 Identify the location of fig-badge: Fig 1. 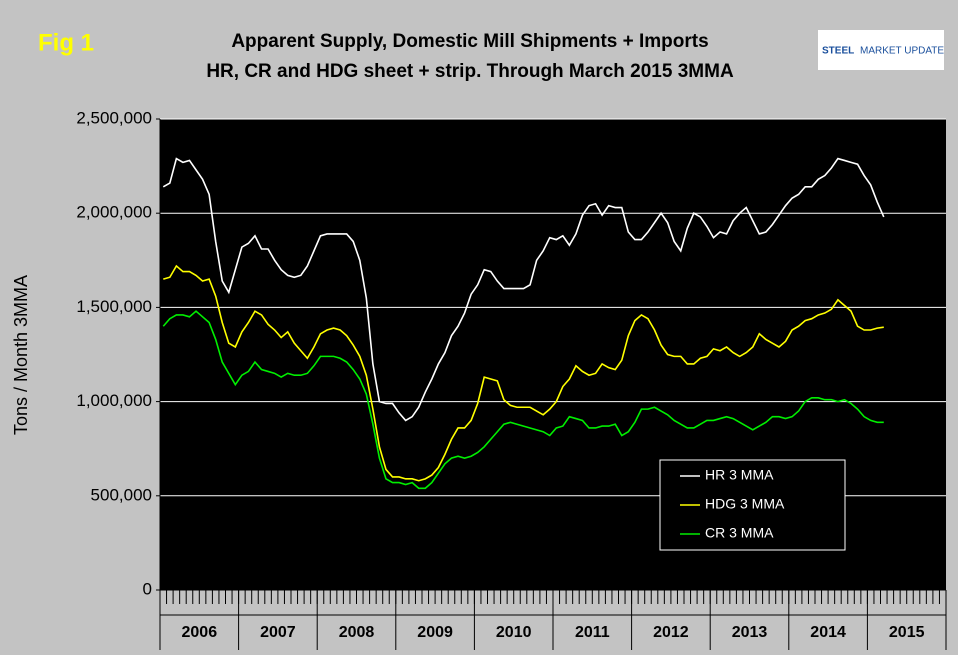
(66, 42).